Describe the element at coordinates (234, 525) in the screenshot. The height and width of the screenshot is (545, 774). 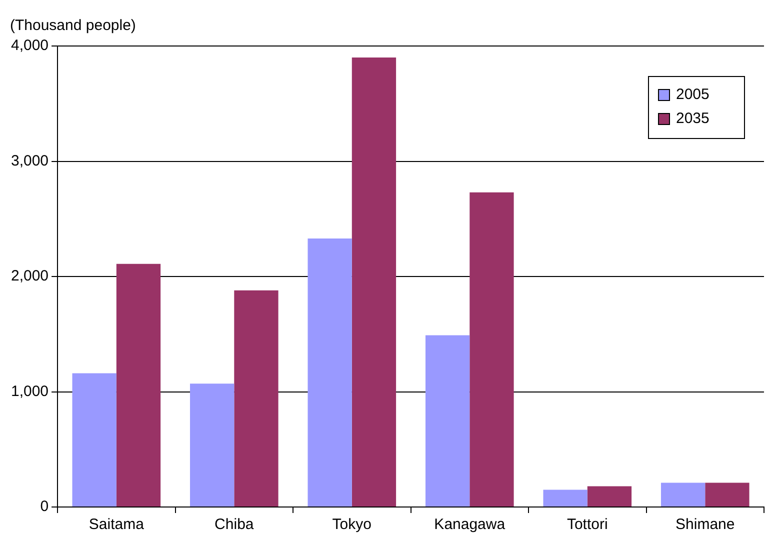
I see `x-tick-label: Chiba` at that location.